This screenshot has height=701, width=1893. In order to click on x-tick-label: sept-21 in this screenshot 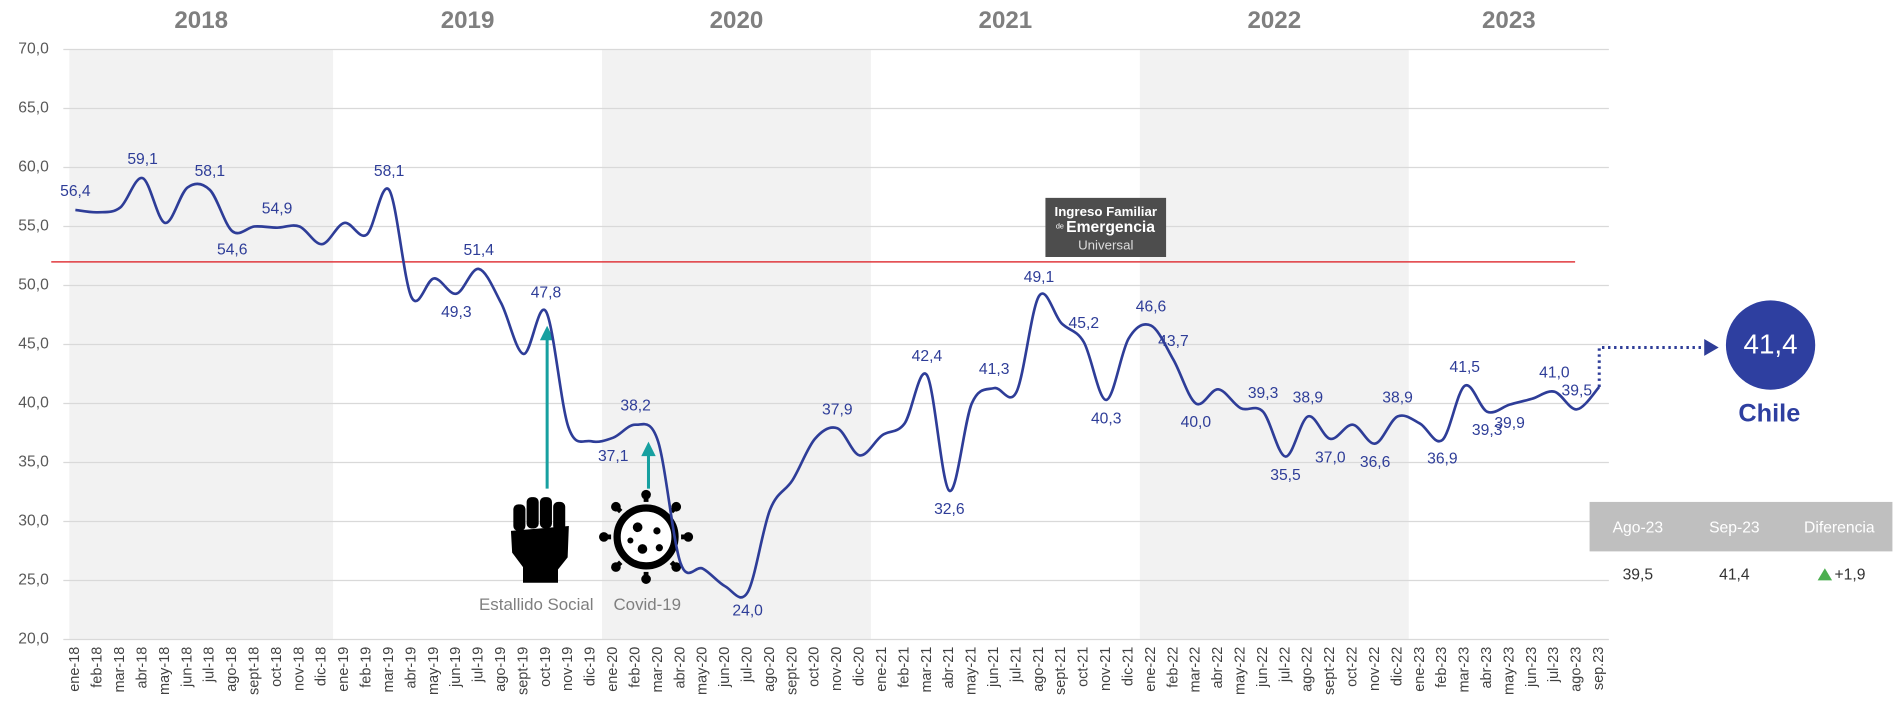, I will do `click(1061, 671)`.